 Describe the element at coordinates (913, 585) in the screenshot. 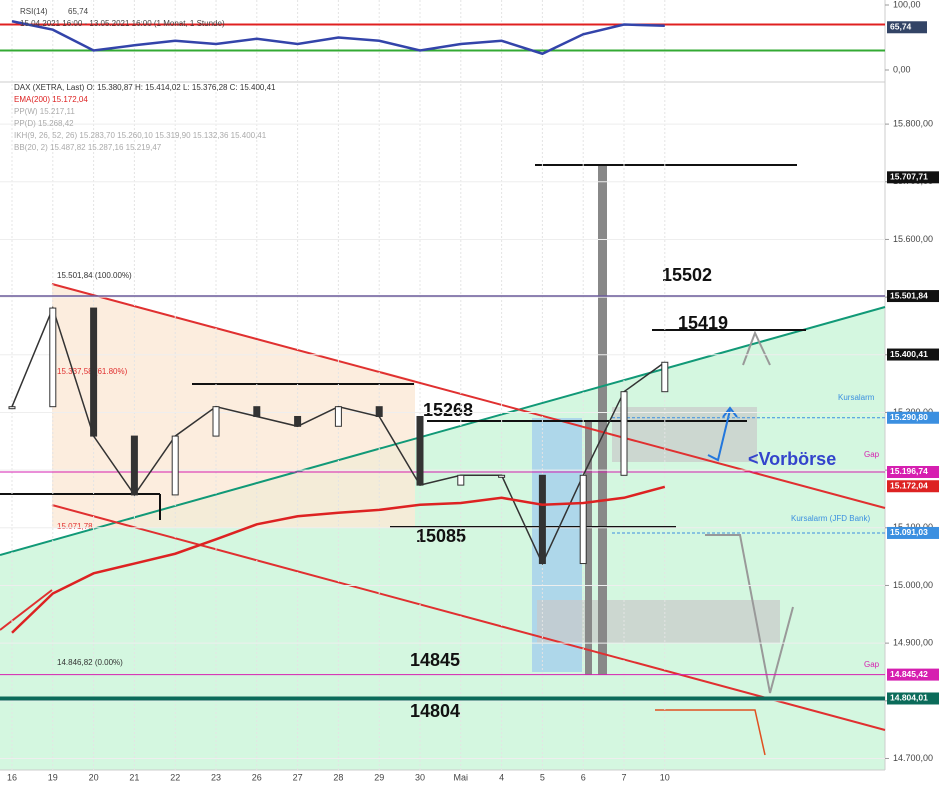

I see `y-tick-label: 15.000,00` at that location.